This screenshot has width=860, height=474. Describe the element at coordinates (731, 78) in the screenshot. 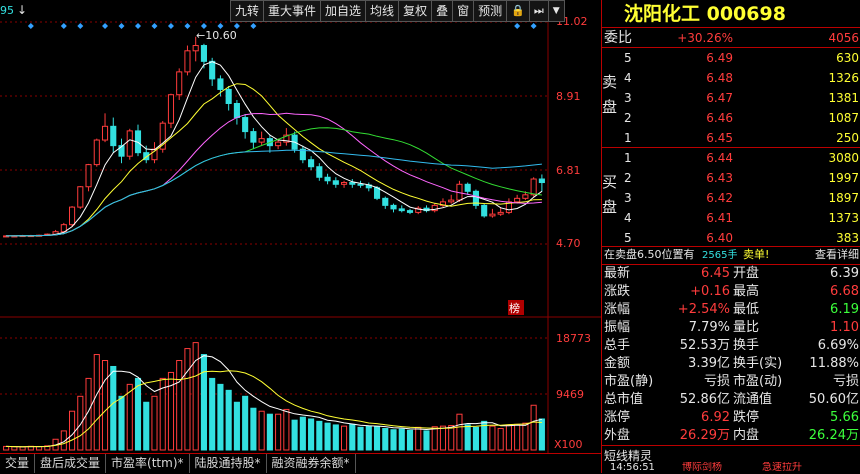

I see `ask-level-row: 4 6.48 1326` at that location.